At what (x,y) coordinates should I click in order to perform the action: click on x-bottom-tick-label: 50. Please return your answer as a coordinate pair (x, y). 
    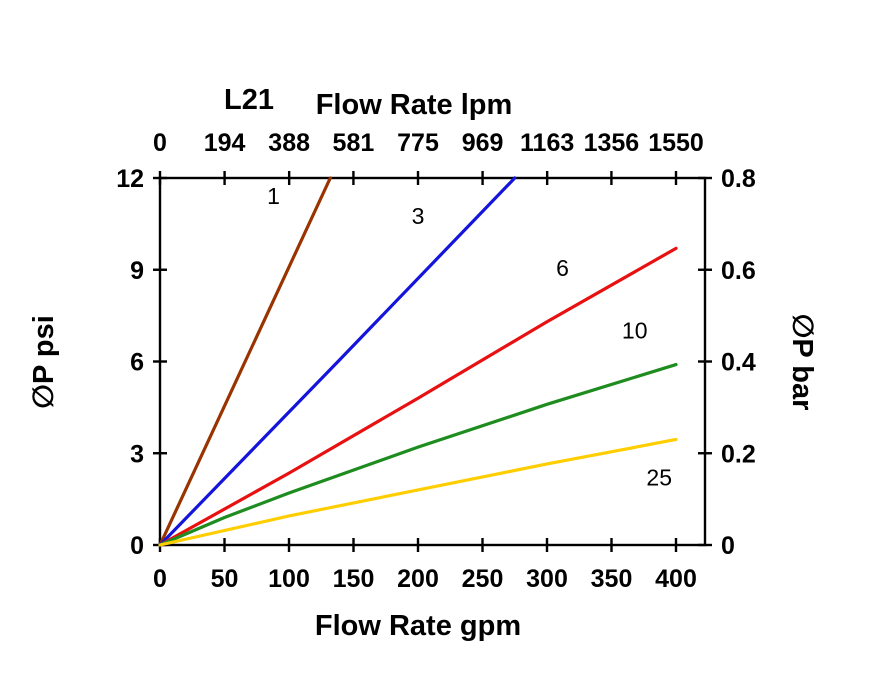
    Looking at the image, I should click on (225, 579).